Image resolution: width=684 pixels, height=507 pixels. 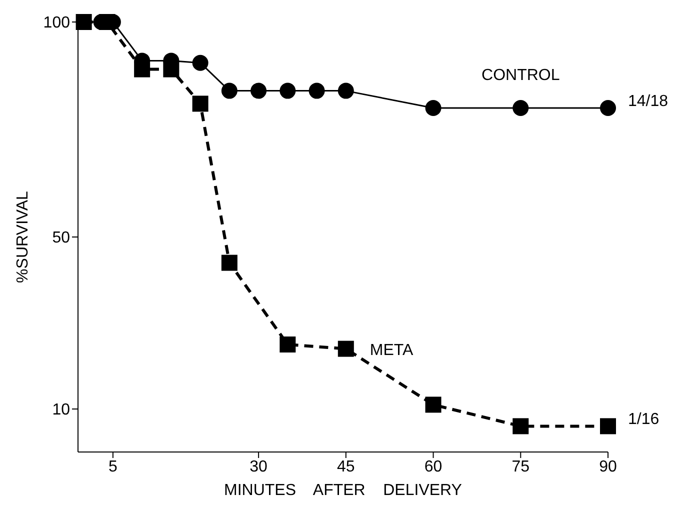 I want to click on x-tick-label: 5, so click(x=113, y=467).